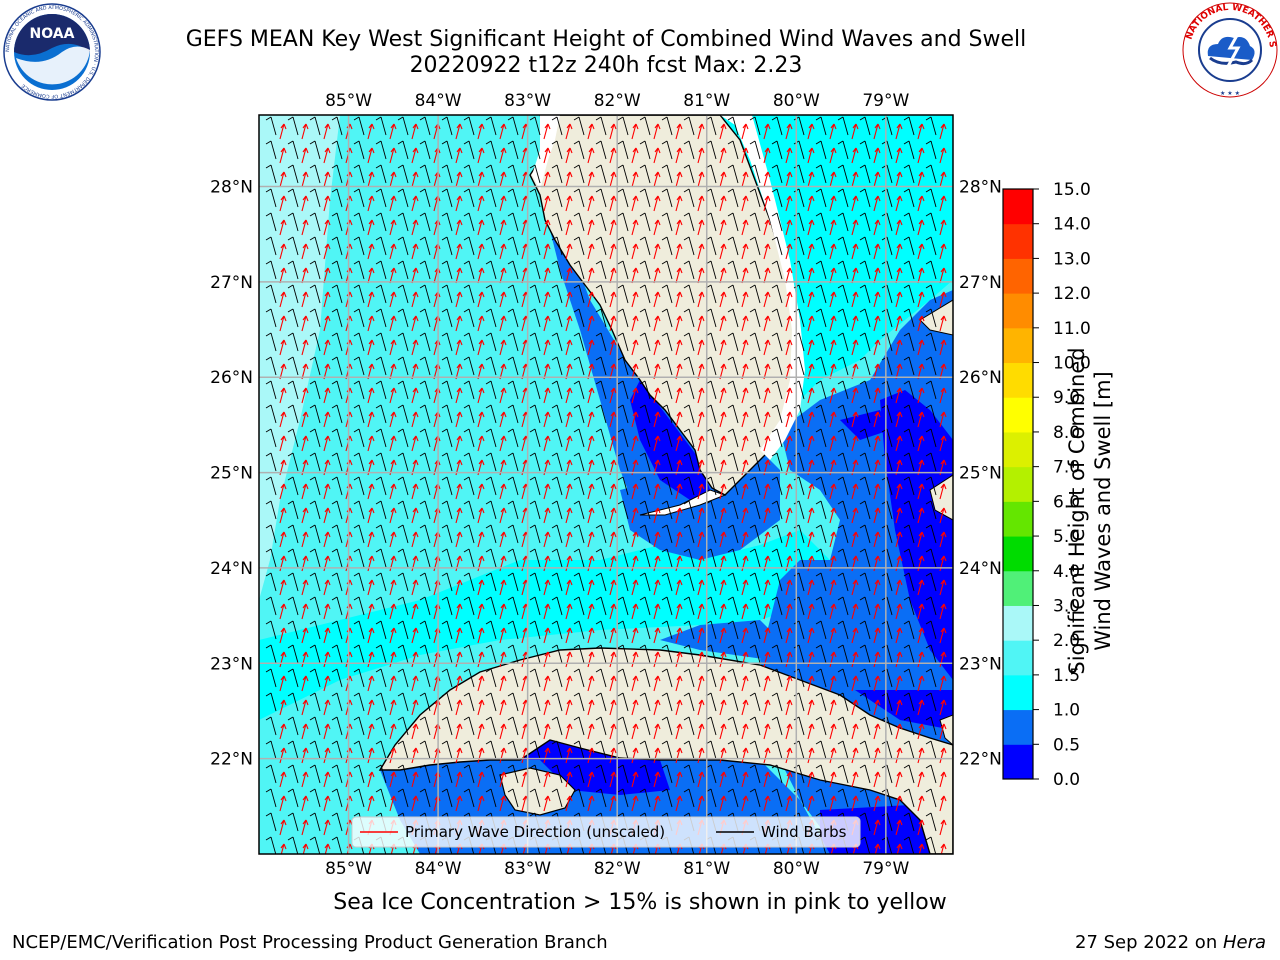 This screenshot has height=960, width=1280. Describe the element at coordinates (1072, 259) in the screenshot. I see `colorbar-tick-label: 13.0` at that location.